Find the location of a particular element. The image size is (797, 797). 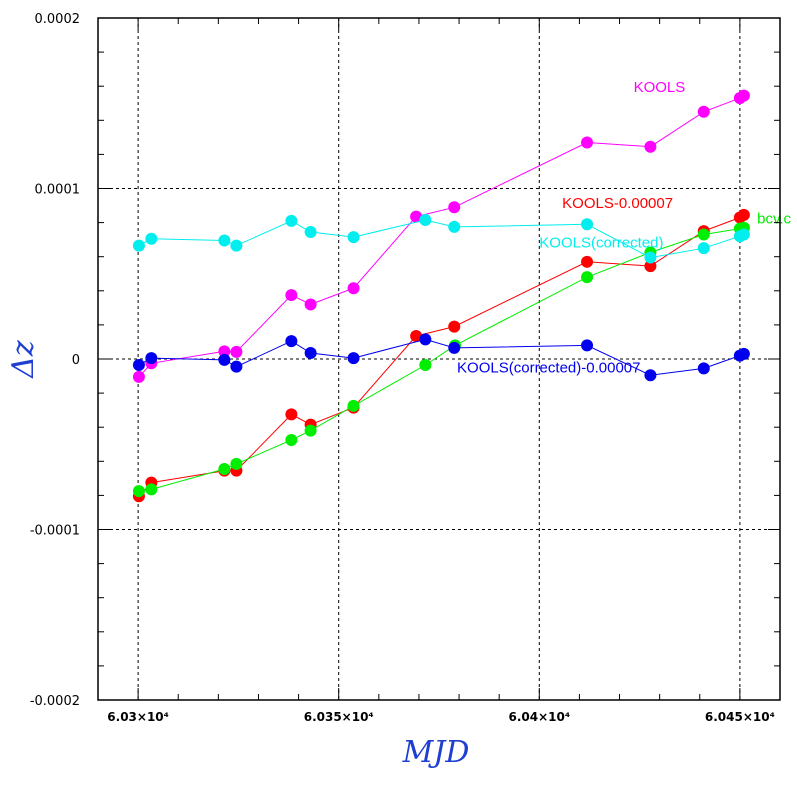

y-tick-label: 0.0001 is located at coordinates (58, 190).